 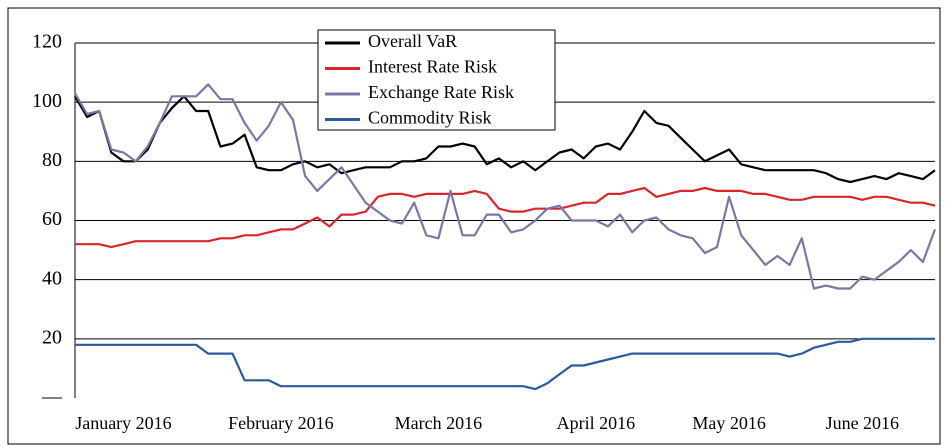 What do you see at coordinates (52, 160) in the screenshot?
I see `y-tick-label: 80` at bounding box center [52, 160].